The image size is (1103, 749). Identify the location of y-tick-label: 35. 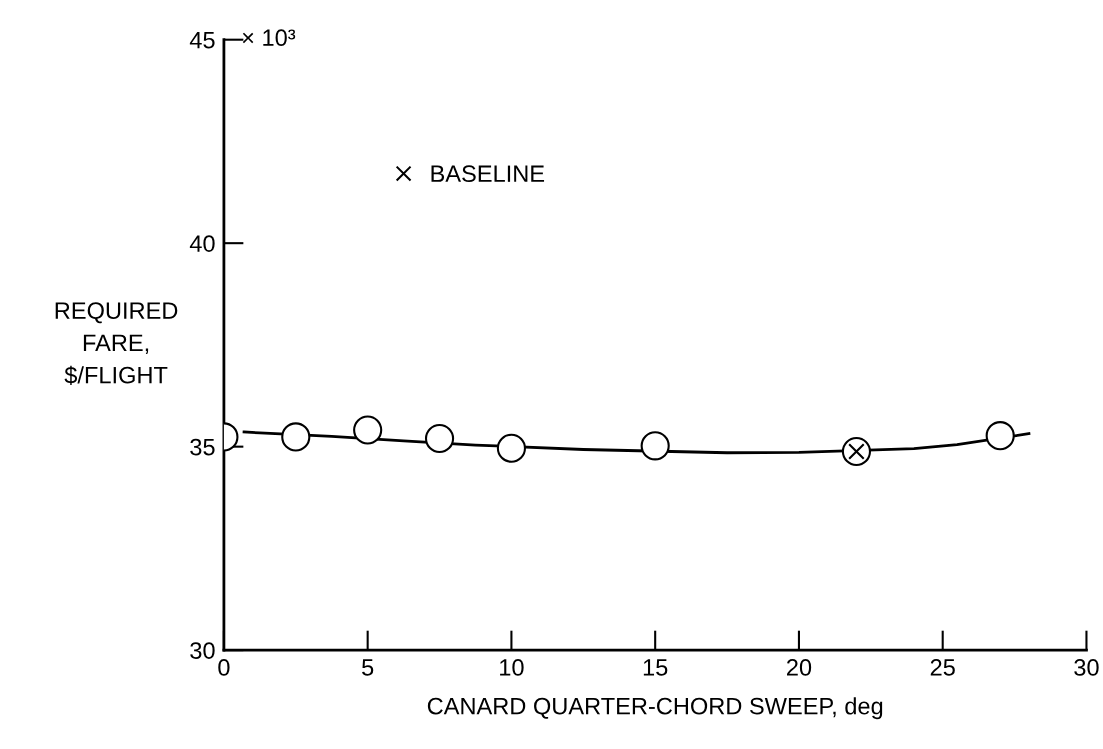
(202, 447).